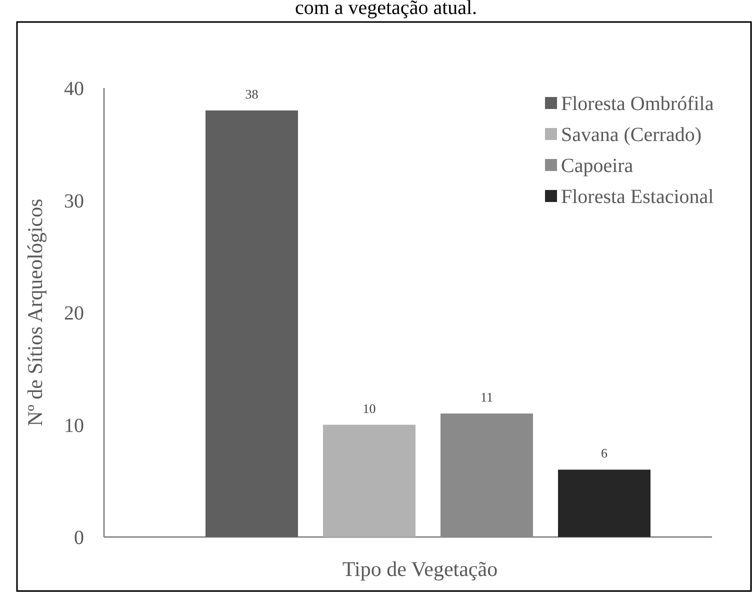  Describe the element at coordinates (74, 313) in the screenshot. I see `y-tick-label: 20` at that location.